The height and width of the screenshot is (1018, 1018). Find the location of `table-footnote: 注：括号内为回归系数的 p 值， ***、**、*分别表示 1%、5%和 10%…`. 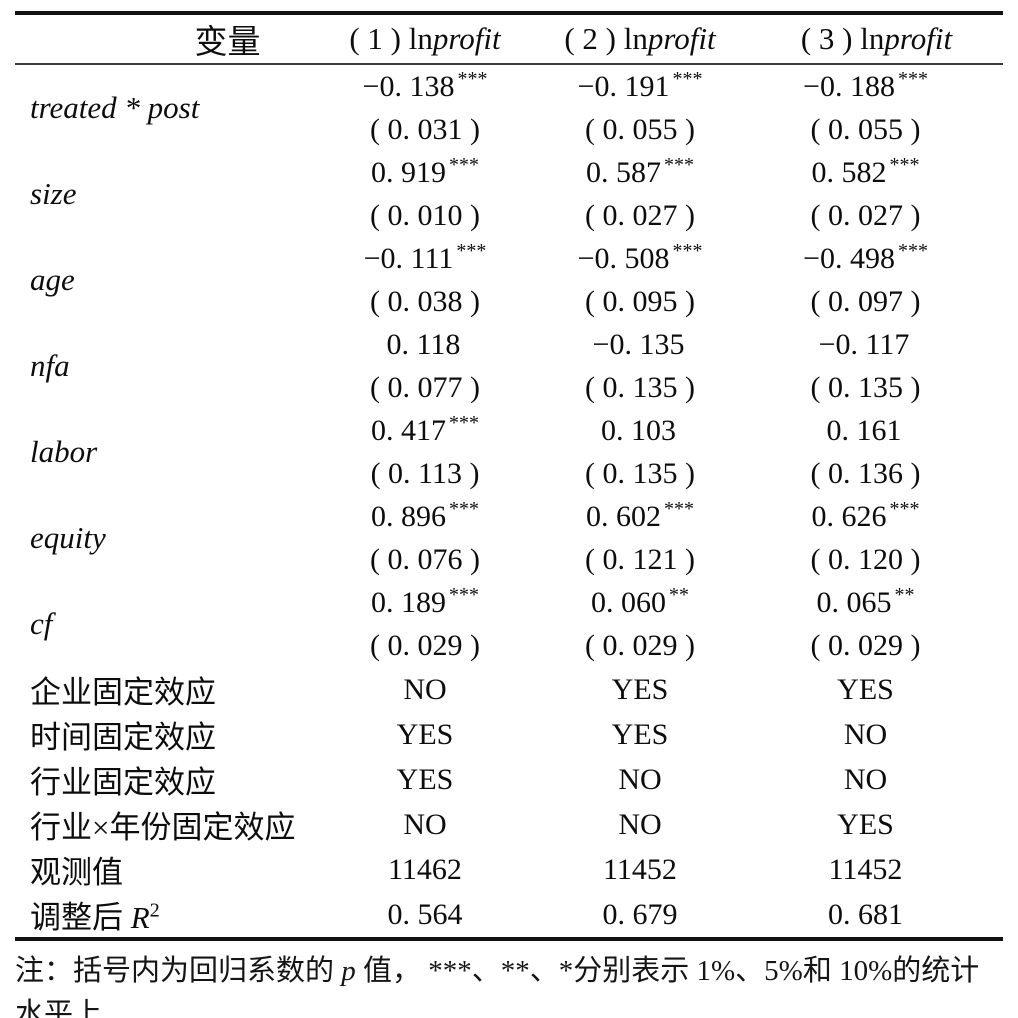

table-footnote: 注：括号内为回归系数的 p 值， ***、**、*分别表示 1%、5%和 10%… is located at coordinates (509, 984).